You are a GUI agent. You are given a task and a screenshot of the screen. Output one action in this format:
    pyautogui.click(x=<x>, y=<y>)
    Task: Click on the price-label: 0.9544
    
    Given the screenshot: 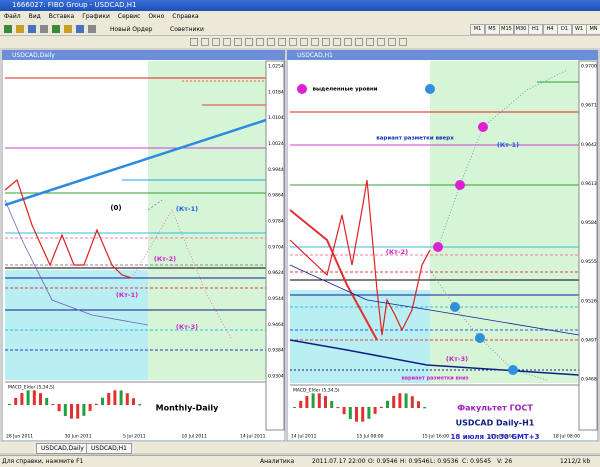 What is the action you would take?
    pyautogui.click(x=276, y=299)
    